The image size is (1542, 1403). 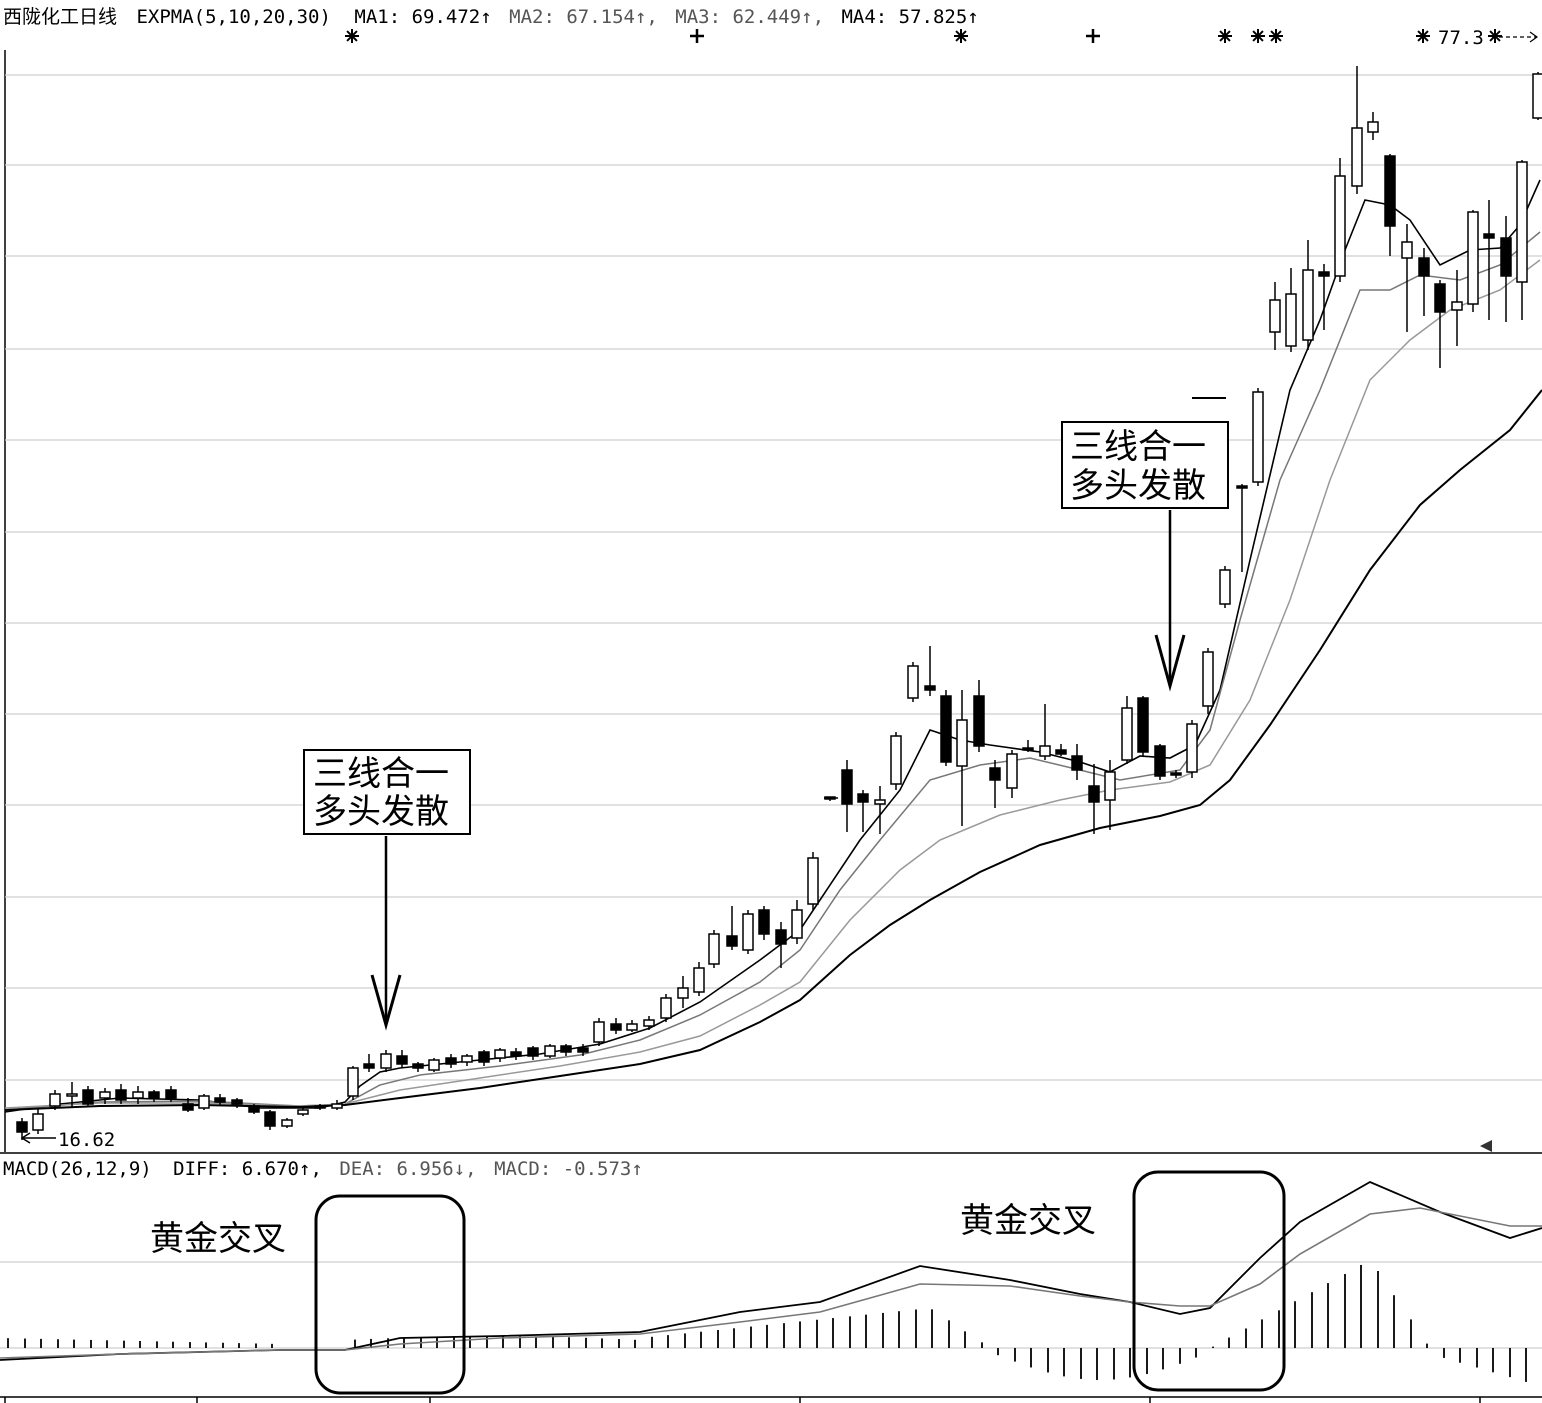 I want to click on signal-markers, so click(x=923, y=36).